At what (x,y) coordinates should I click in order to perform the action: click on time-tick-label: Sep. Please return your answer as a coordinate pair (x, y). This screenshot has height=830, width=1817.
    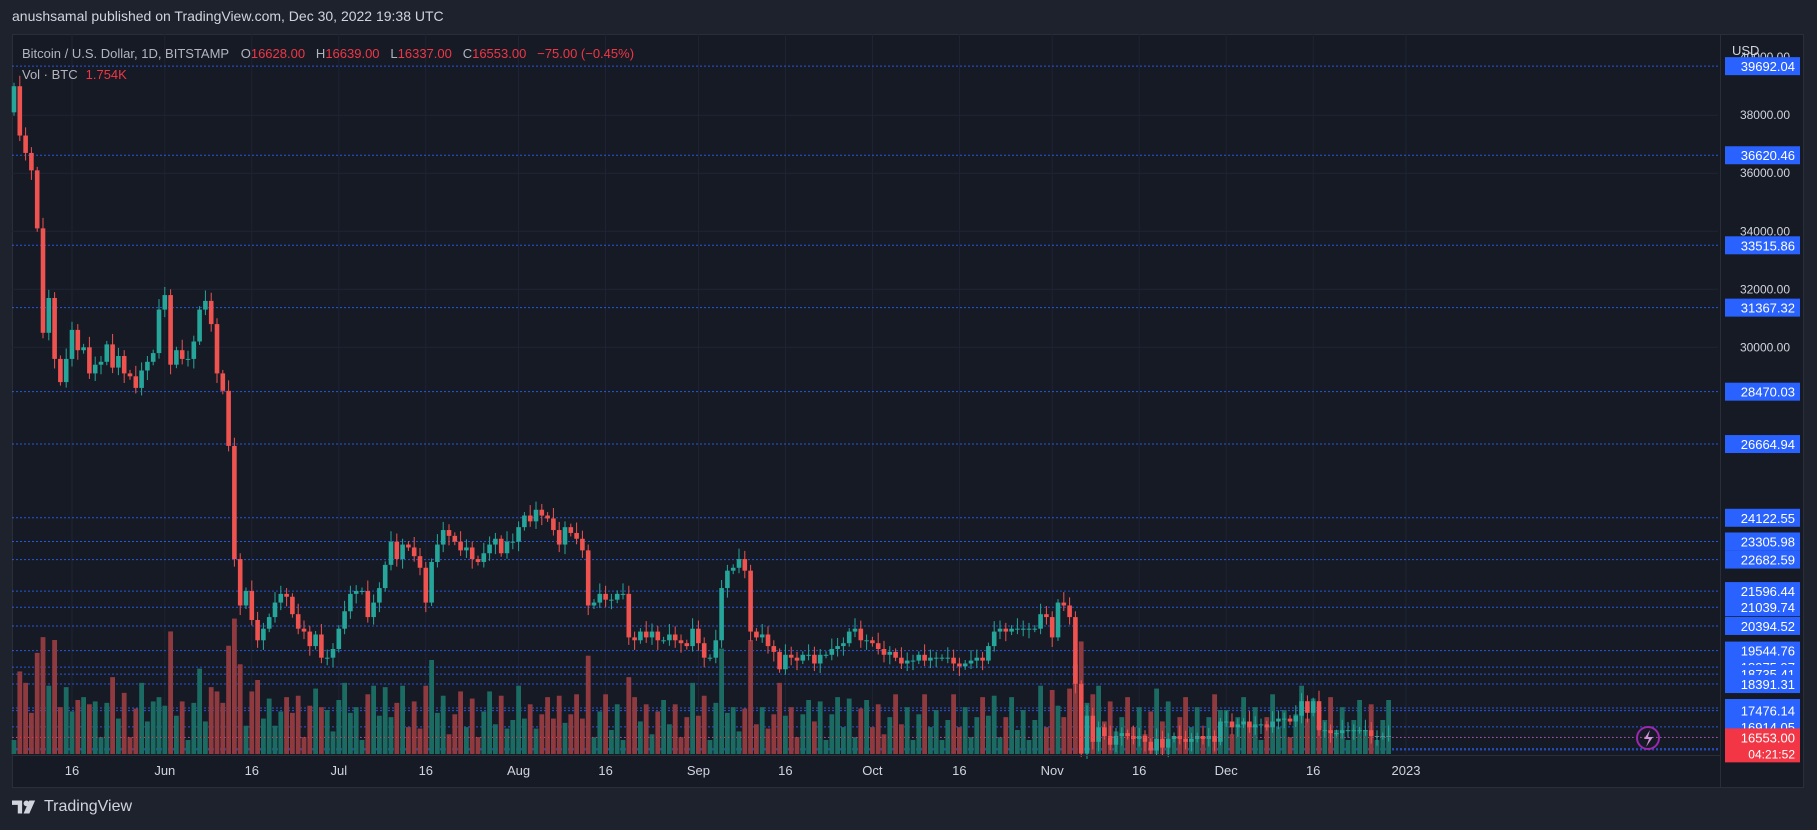
    Looking at the image, I should click on (698, 770).